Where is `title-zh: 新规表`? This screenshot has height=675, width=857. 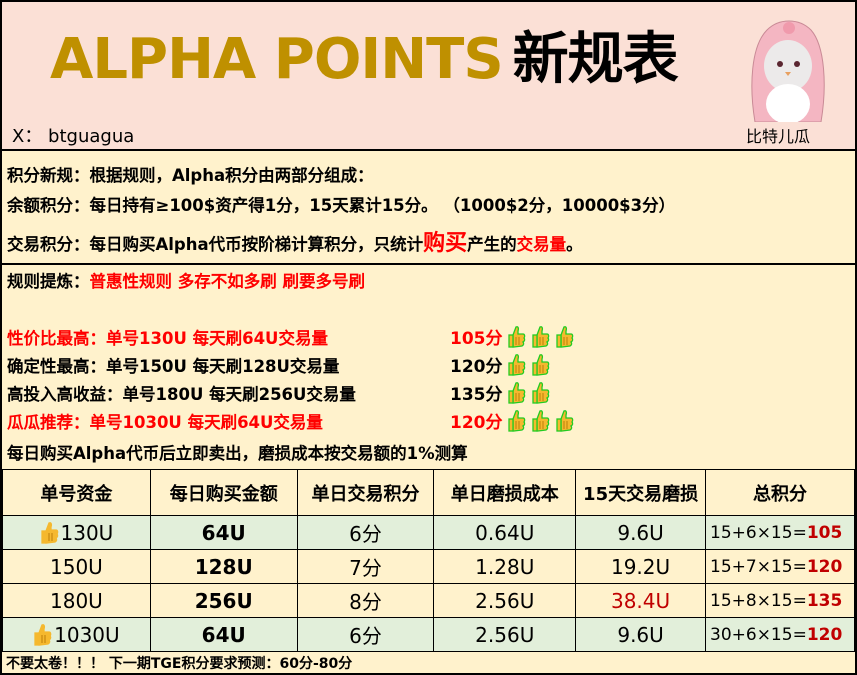 title-zh: 新规表 is located at coordinates (595, 59).